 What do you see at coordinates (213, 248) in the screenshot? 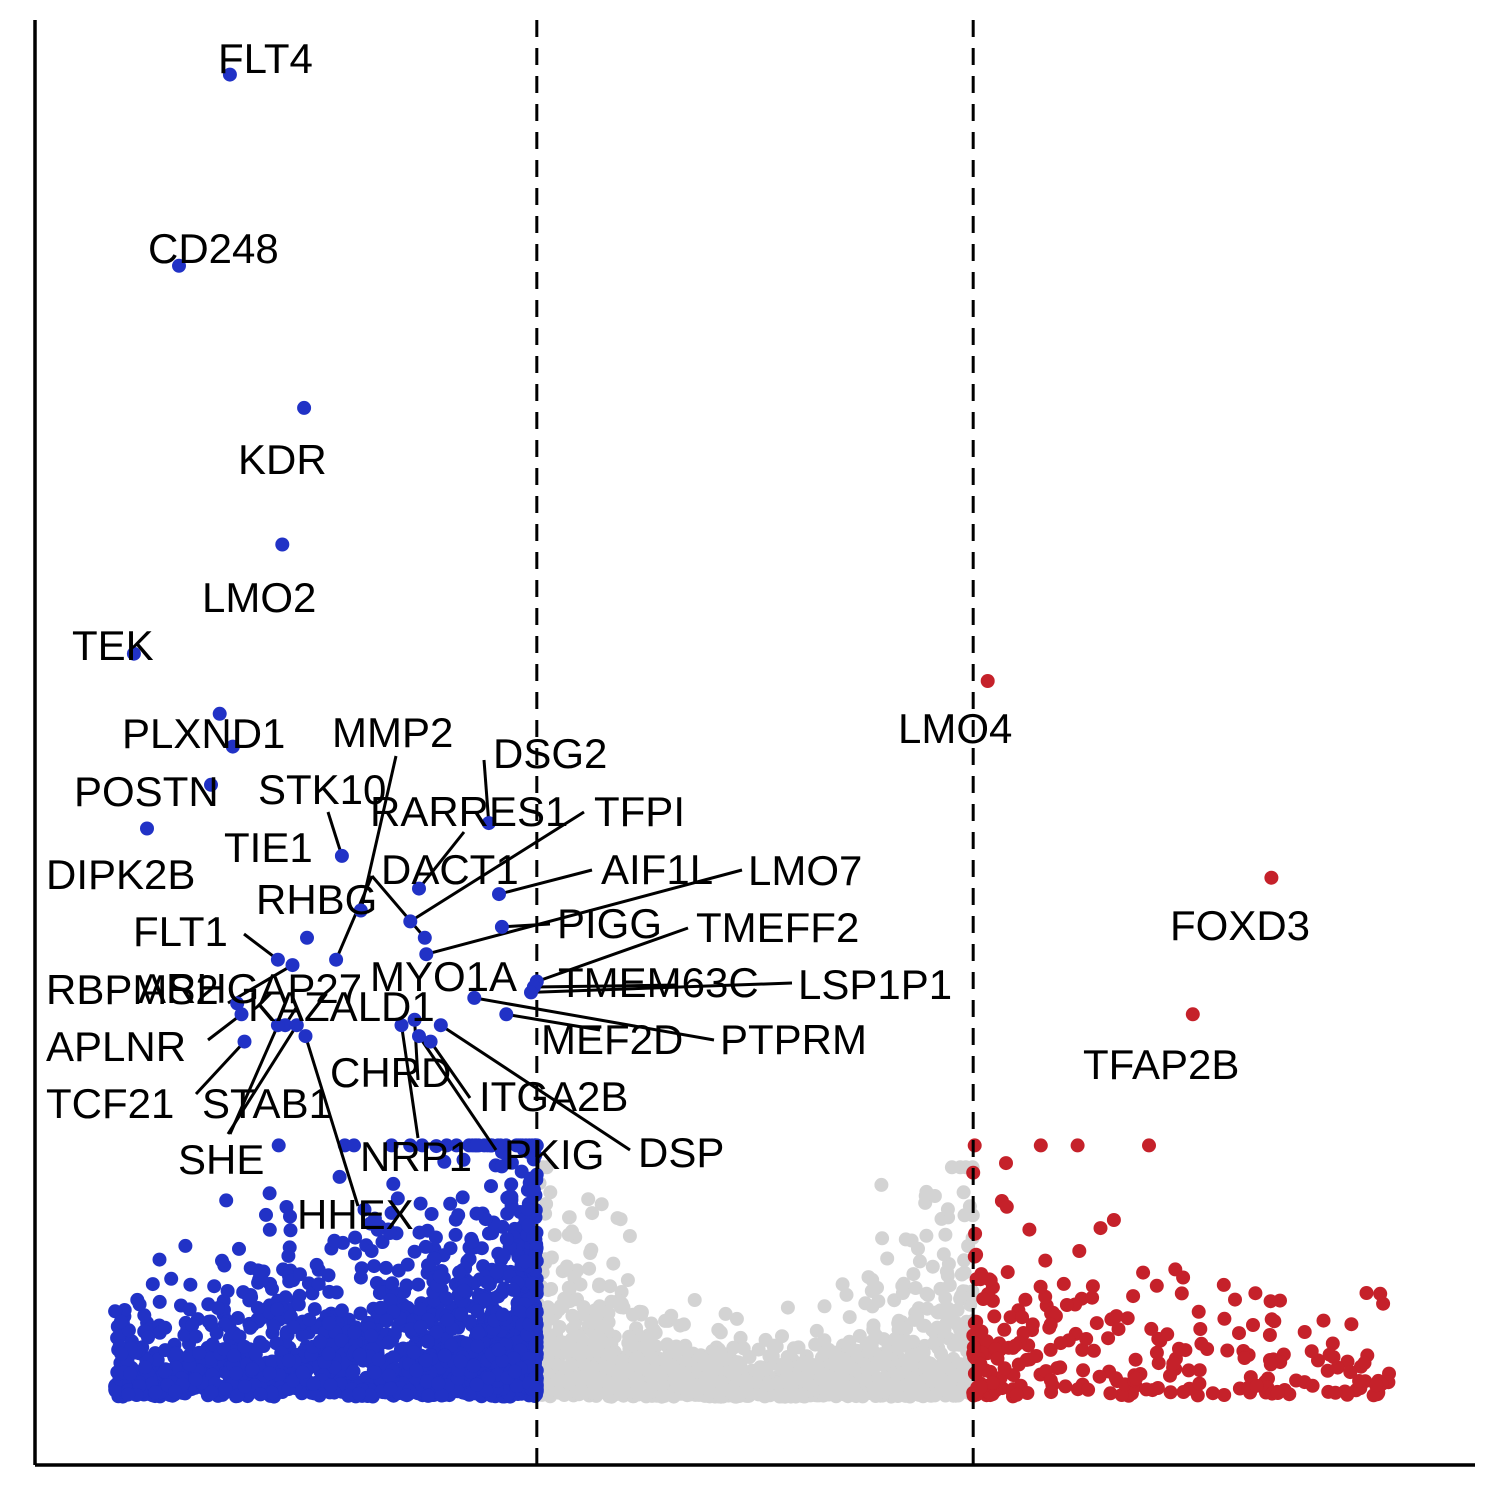
I see `label-cd248: CD248` at bounding box center [213, 248].